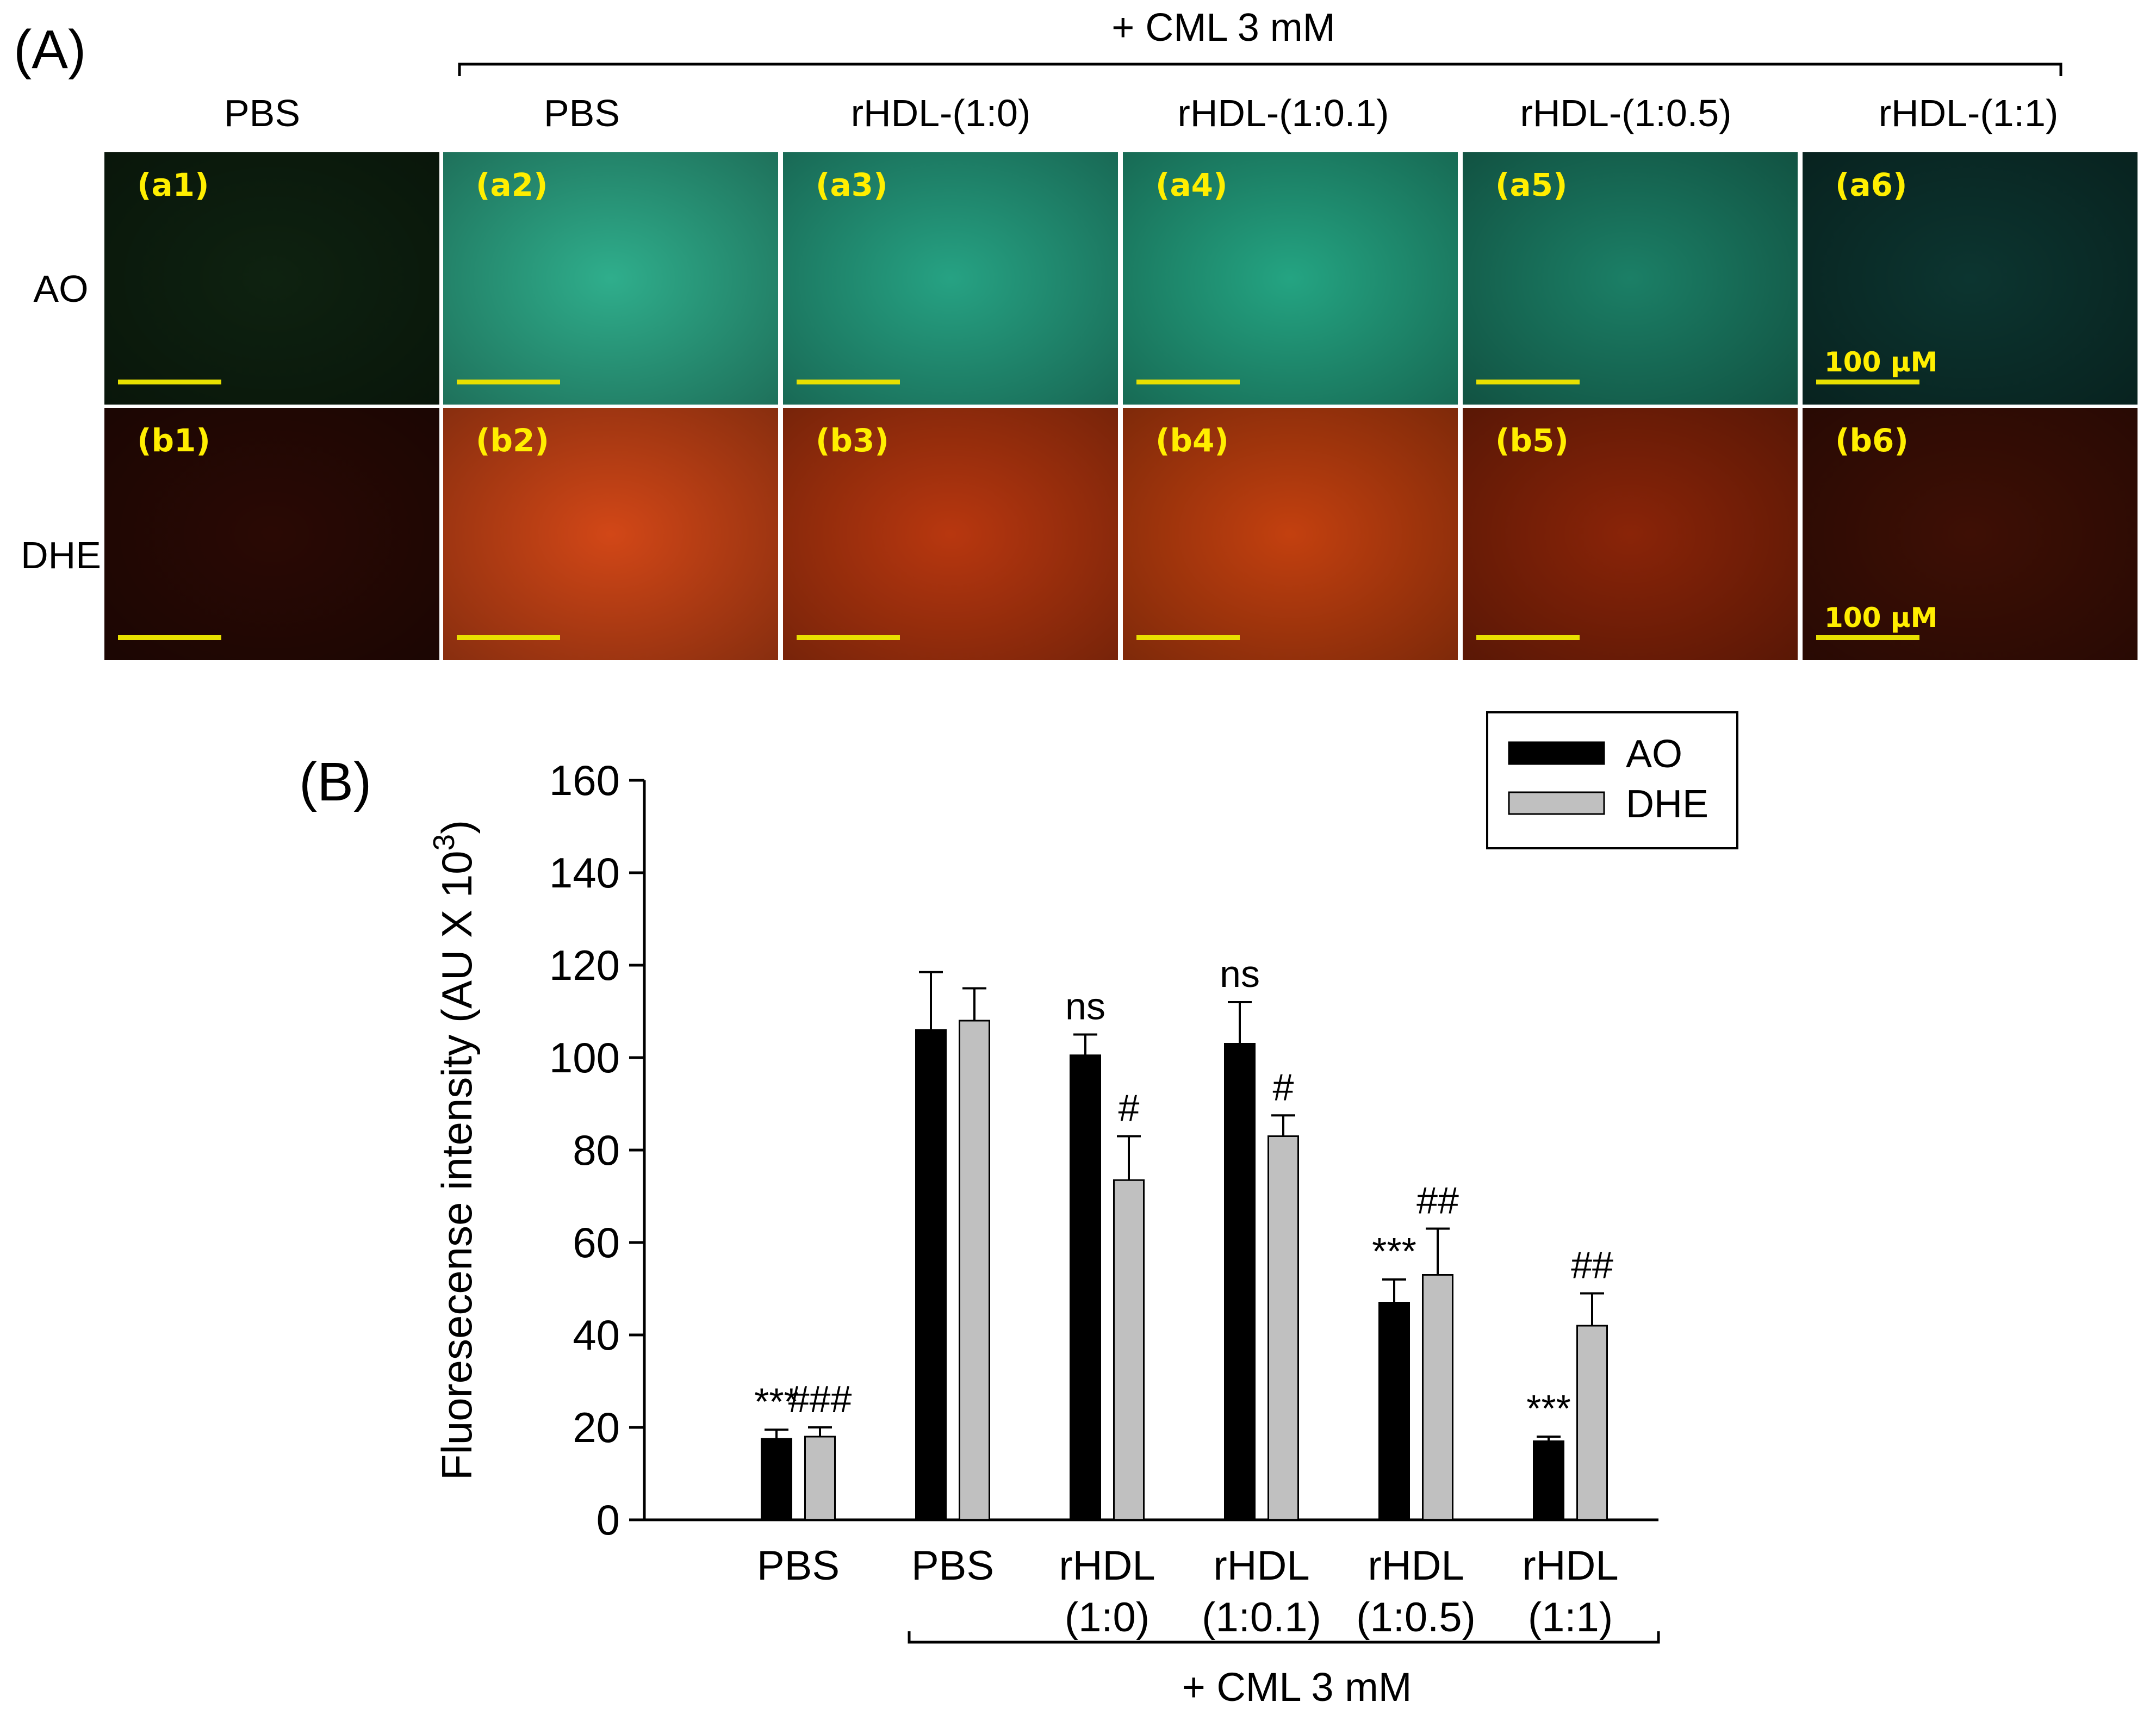 This screenshot has height=1727, width=2156. I want to click on panel-a-bracket-label: + CML 3 mM, so click(1223, 27).